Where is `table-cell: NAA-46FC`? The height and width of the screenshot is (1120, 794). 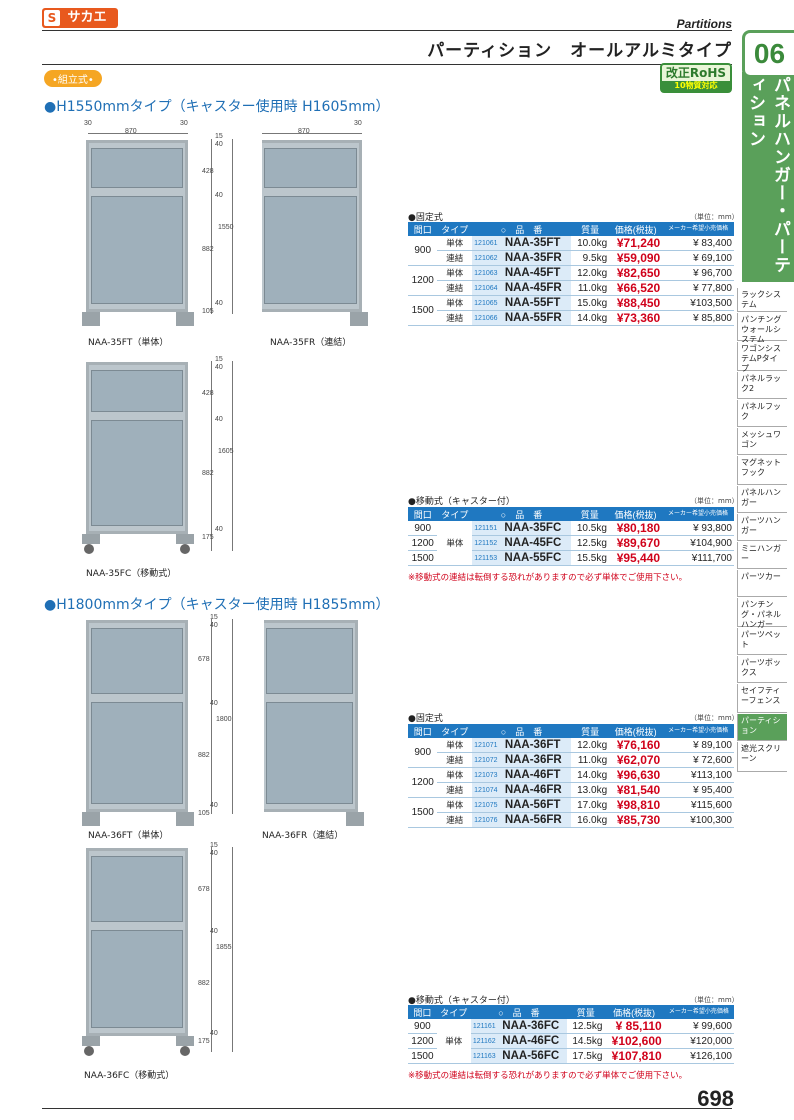 table-cell: NAA-46FC is located at coordinates (534, 1041).